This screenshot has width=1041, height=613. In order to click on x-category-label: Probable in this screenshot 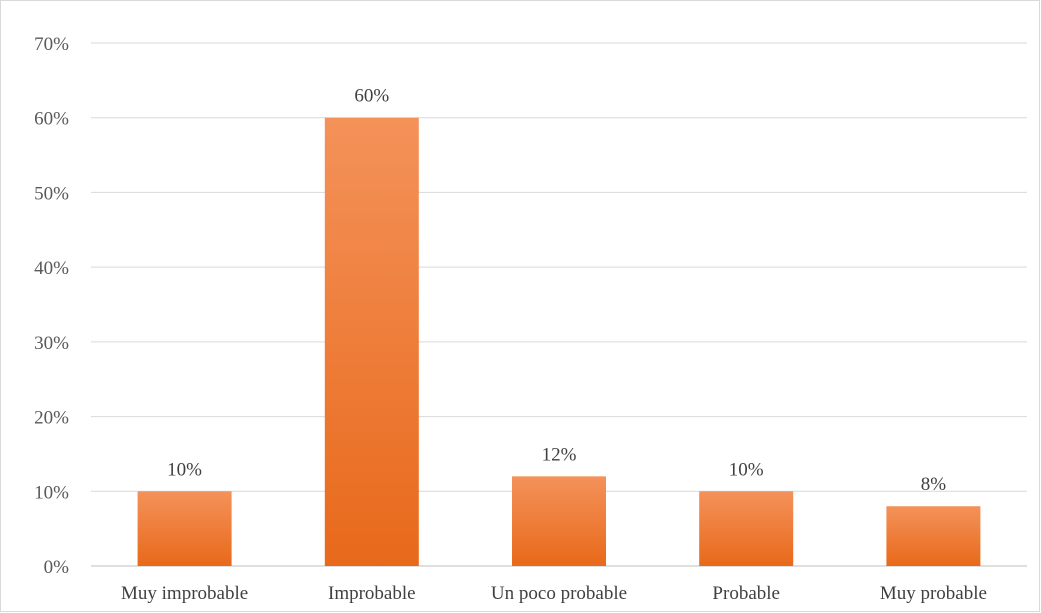, I will do `click(746, 593)`.